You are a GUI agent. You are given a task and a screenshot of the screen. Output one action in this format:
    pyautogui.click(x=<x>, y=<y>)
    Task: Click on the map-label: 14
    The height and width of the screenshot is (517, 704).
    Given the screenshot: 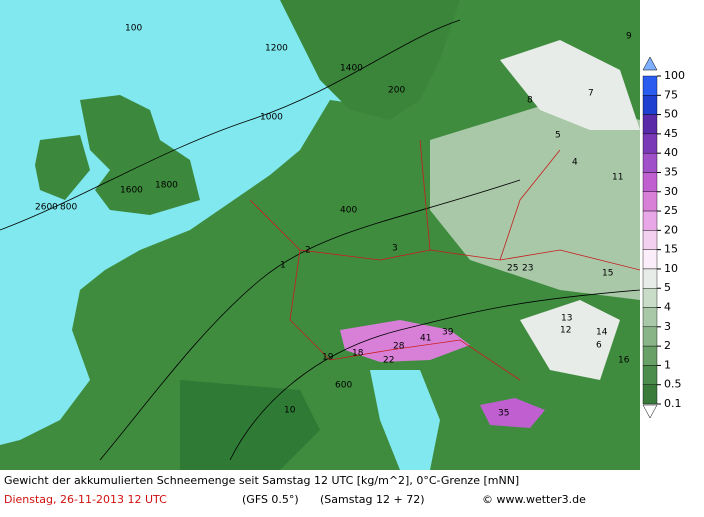 What is the action you would take?
    pyautogui.click(x=602, y=333)
    